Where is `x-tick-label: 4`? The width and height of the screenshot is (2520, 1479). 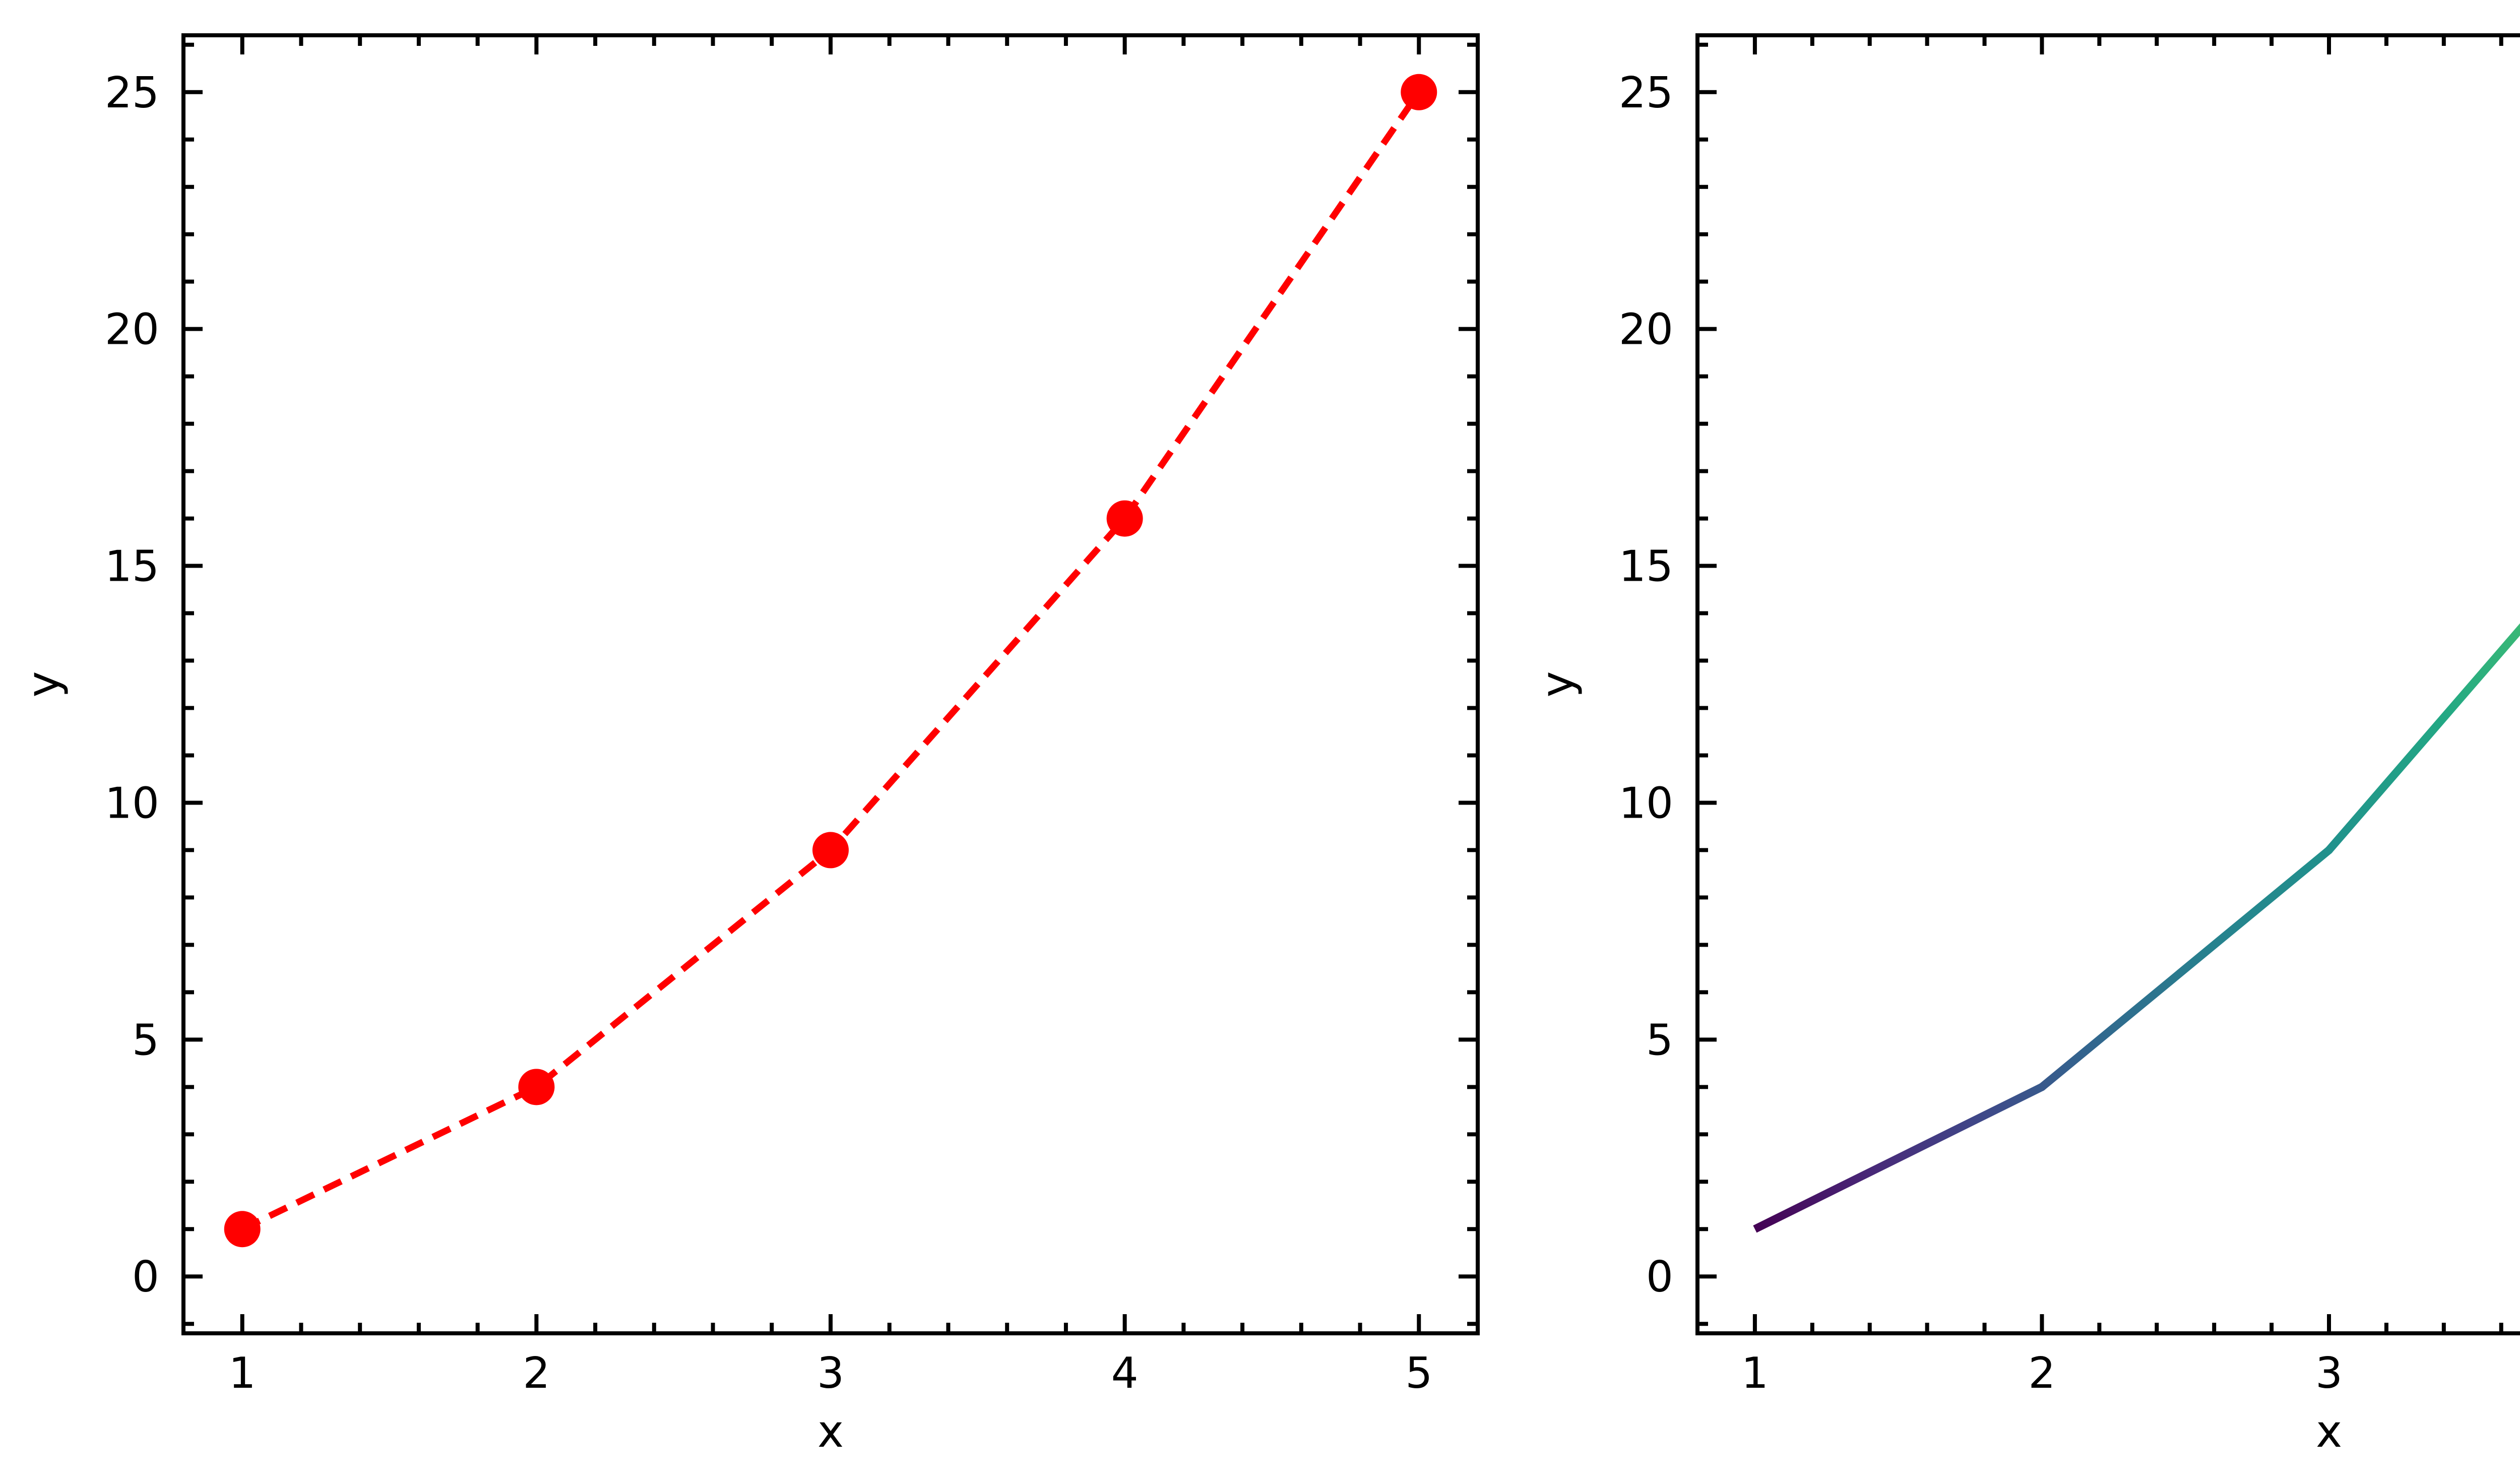
x-tick-label: 4 is located at coordinates (1125, 1373).